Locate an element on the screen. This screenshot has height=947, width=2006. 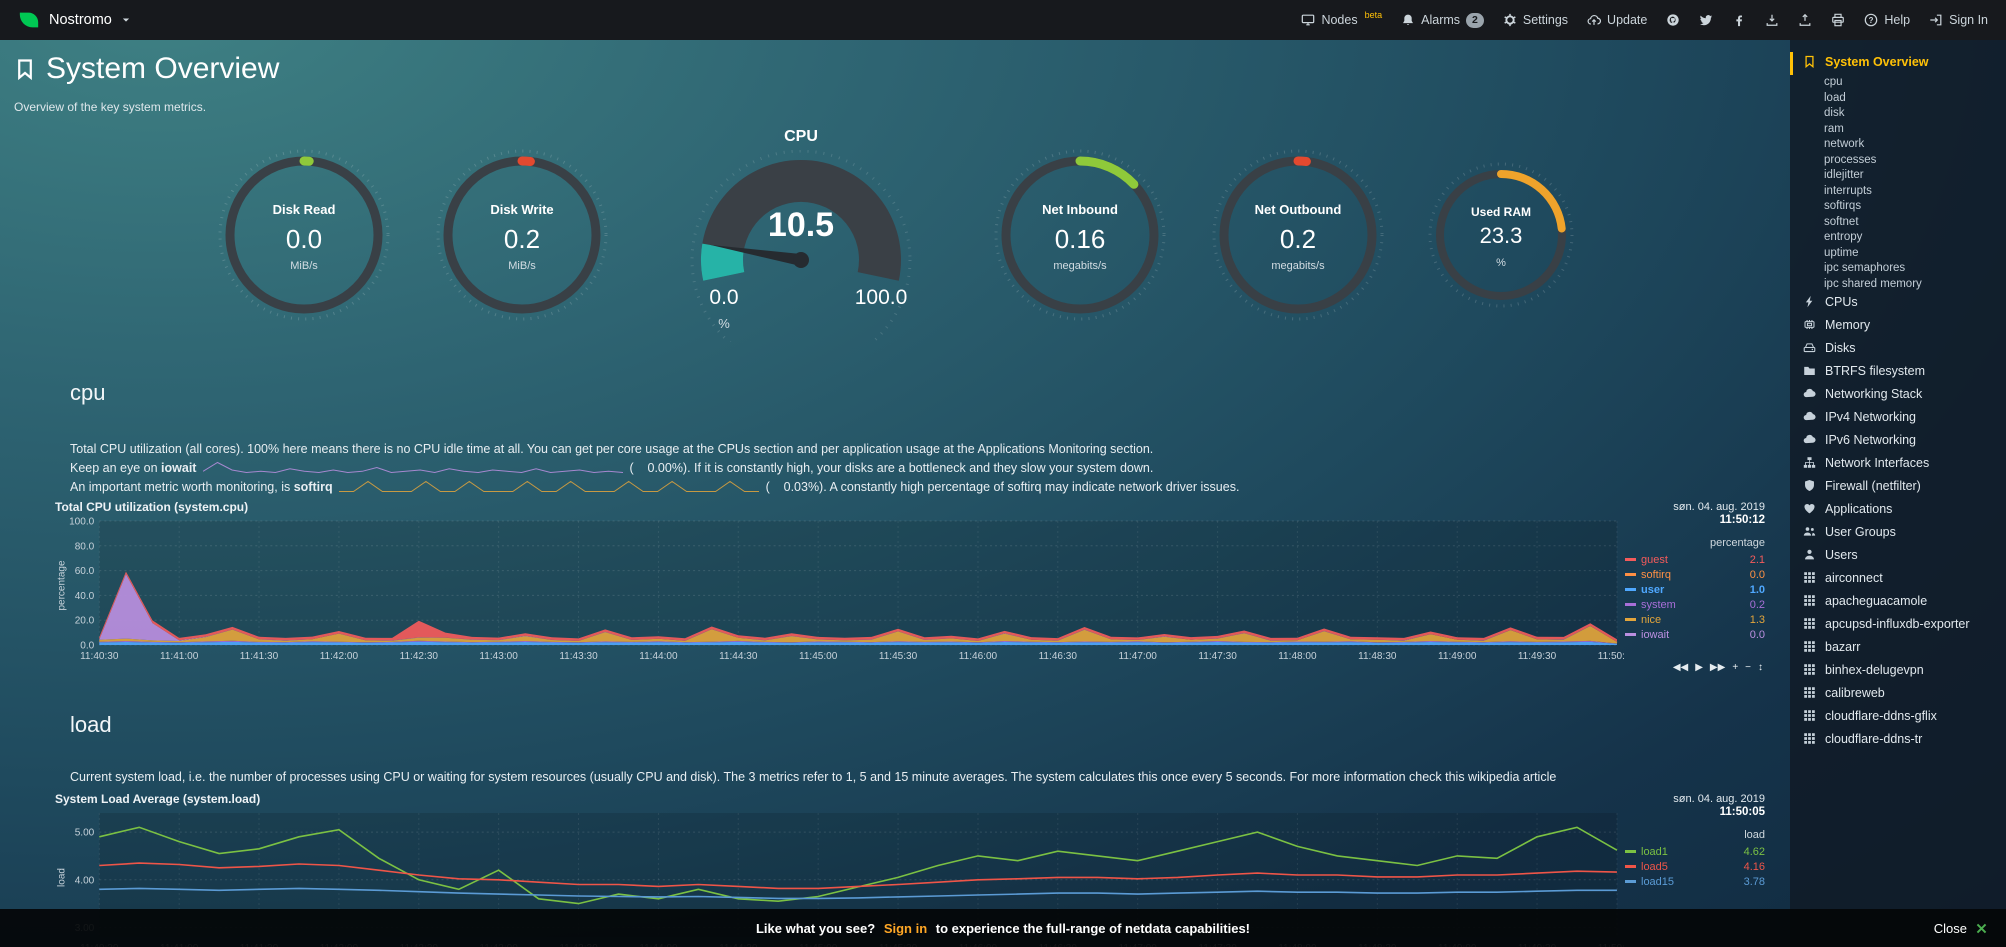
legend-item-user: user 1.0 is located at coordinates (1695, 589).